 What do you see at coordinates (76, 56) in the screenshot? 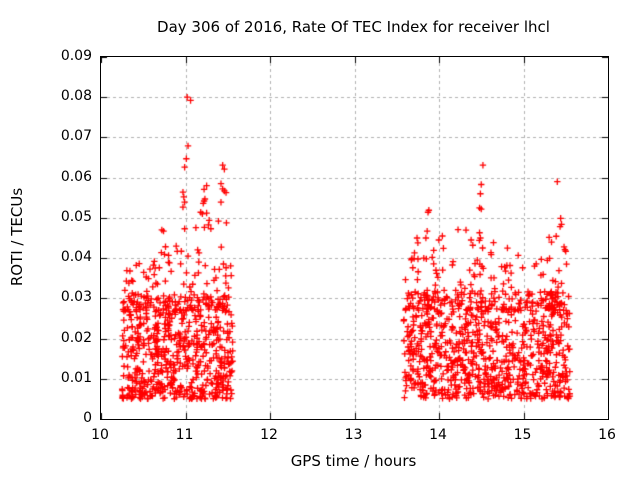
I see `y-tick-label: 0.09` at bounding box center [76, 56].